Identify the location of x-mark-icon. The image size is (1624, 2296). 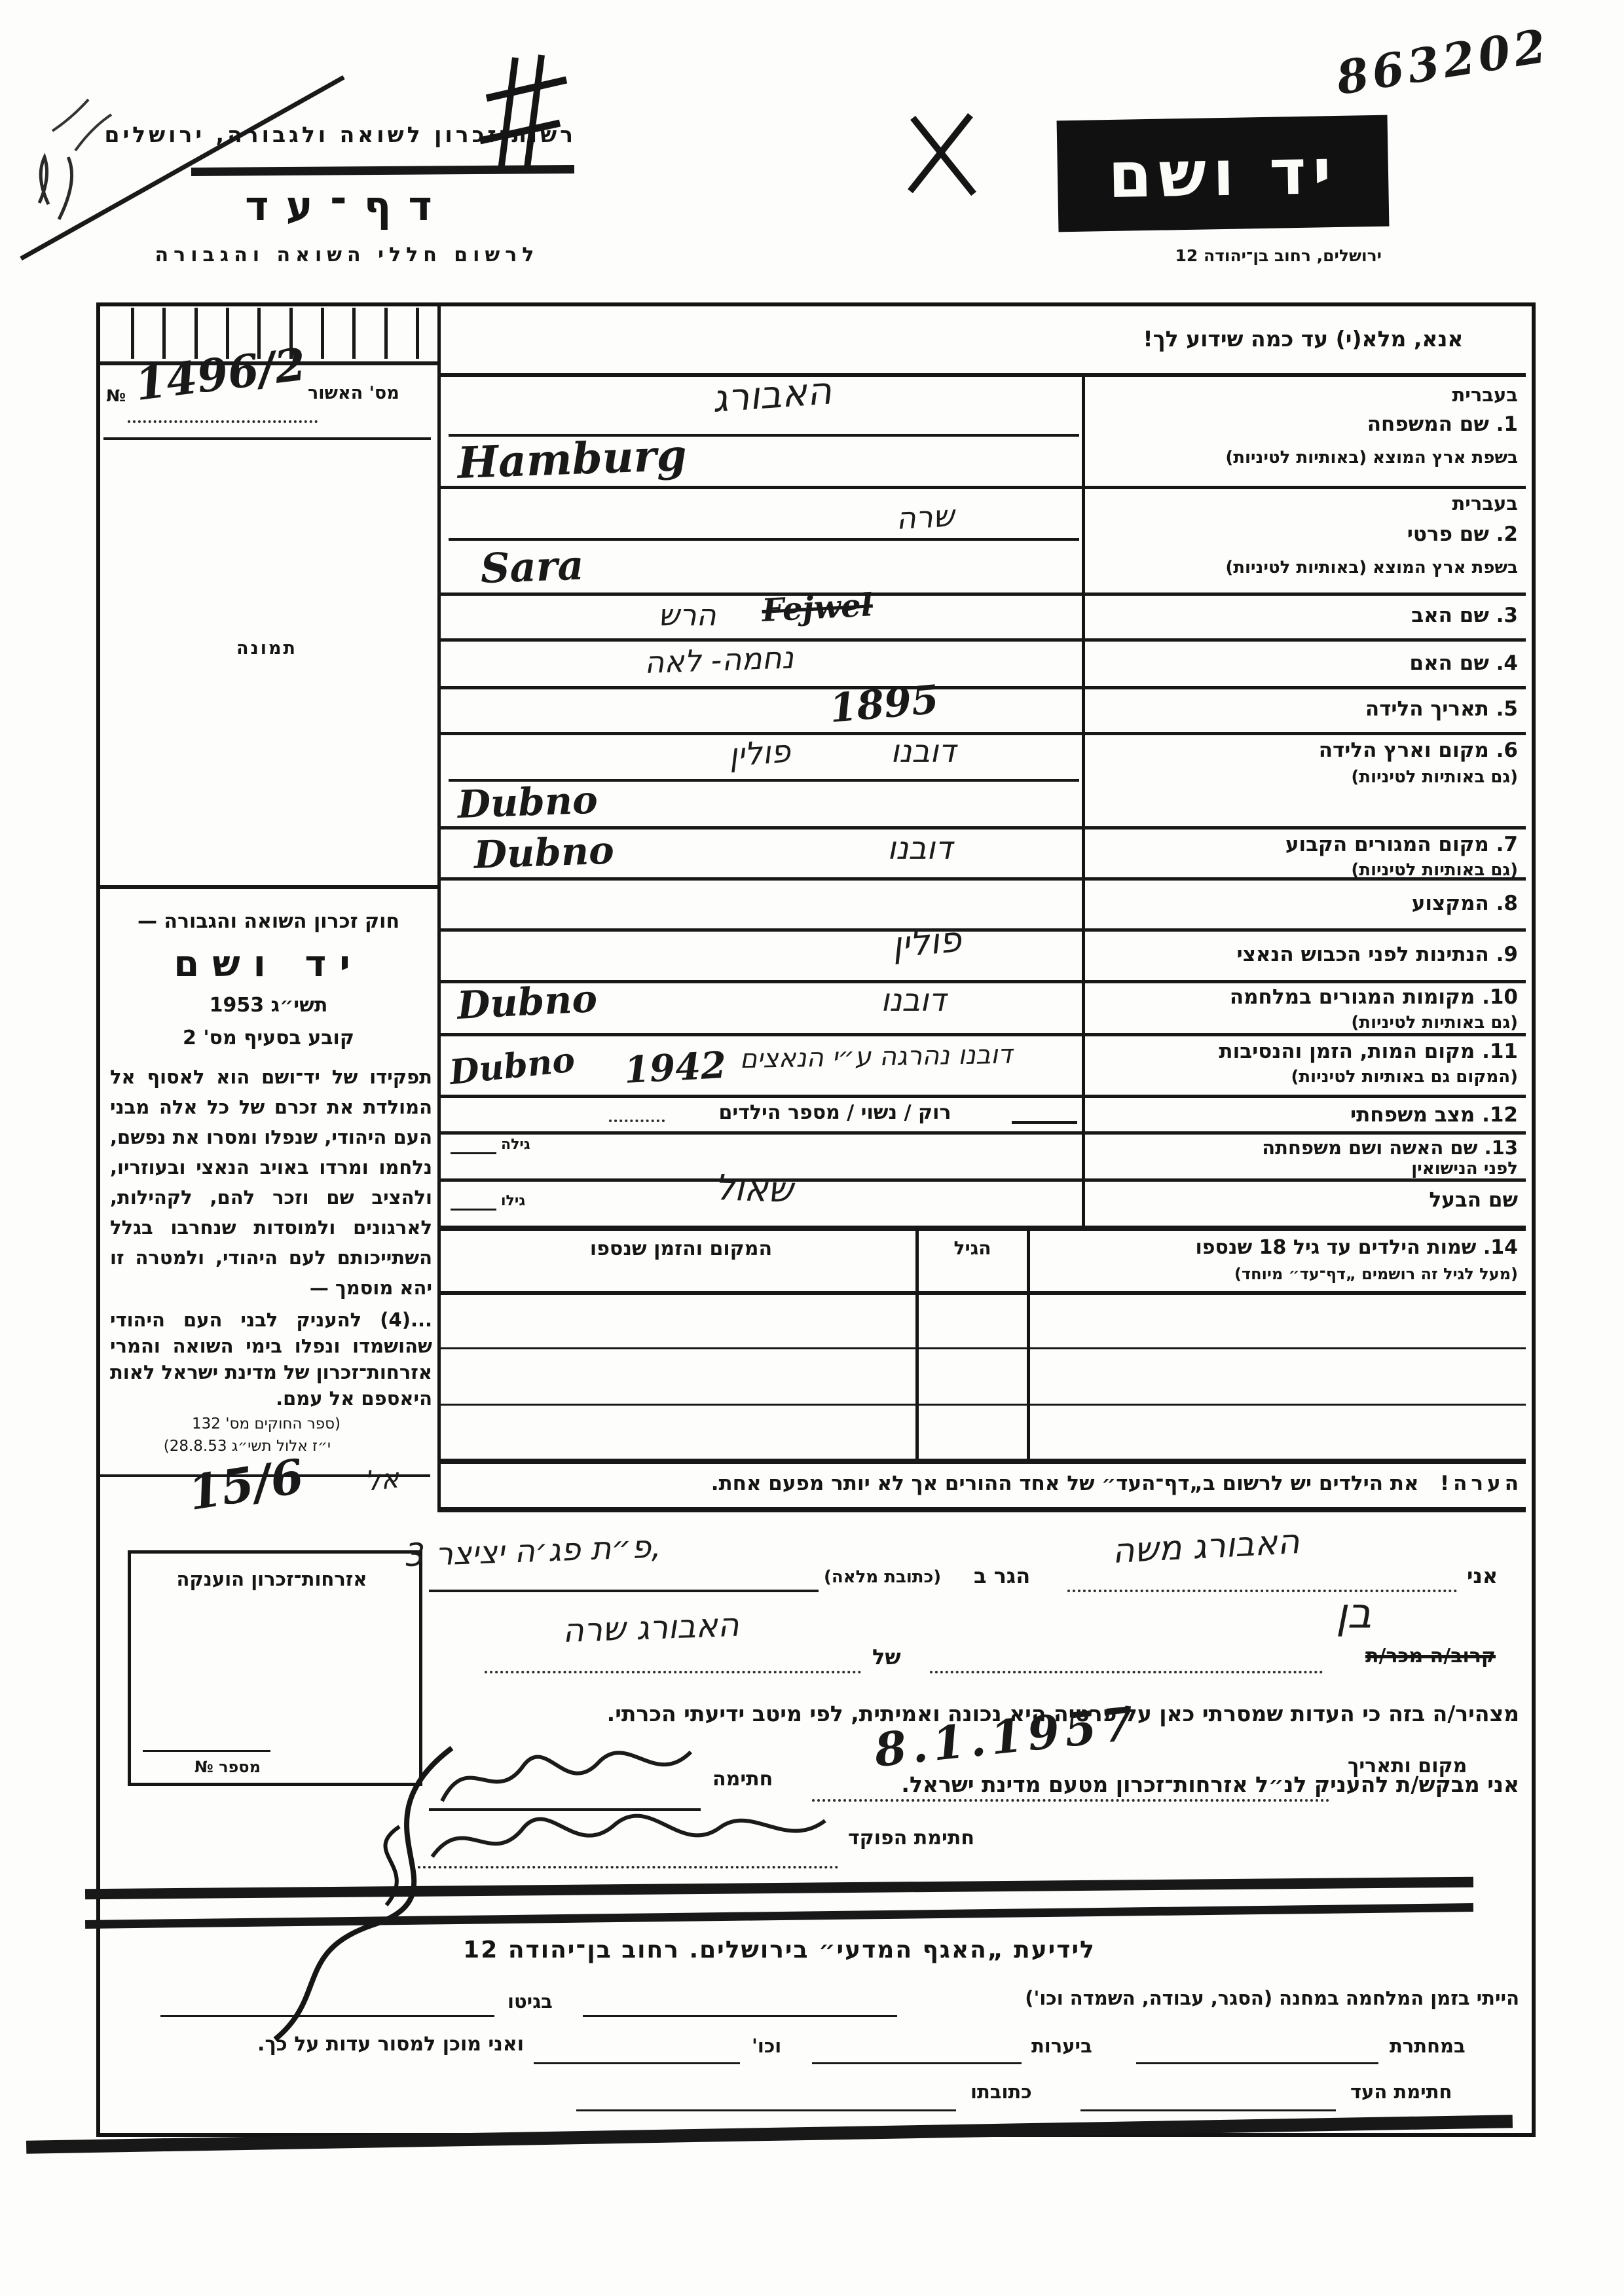
(942, 154).